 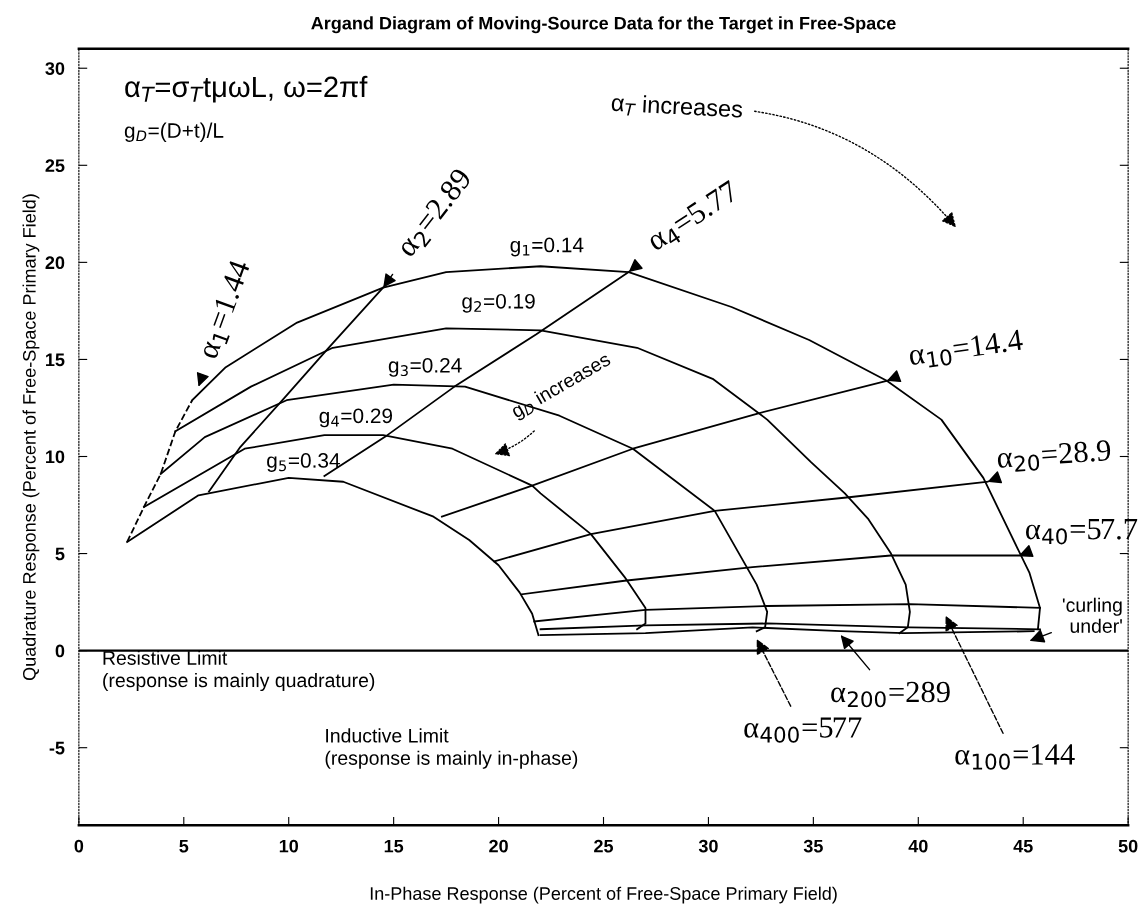 What do you see at coordinates (174, 132) in the screenshot?
I see `annotation: g$_{D}$=(D+t)/L` at bounding box center [174, 132].